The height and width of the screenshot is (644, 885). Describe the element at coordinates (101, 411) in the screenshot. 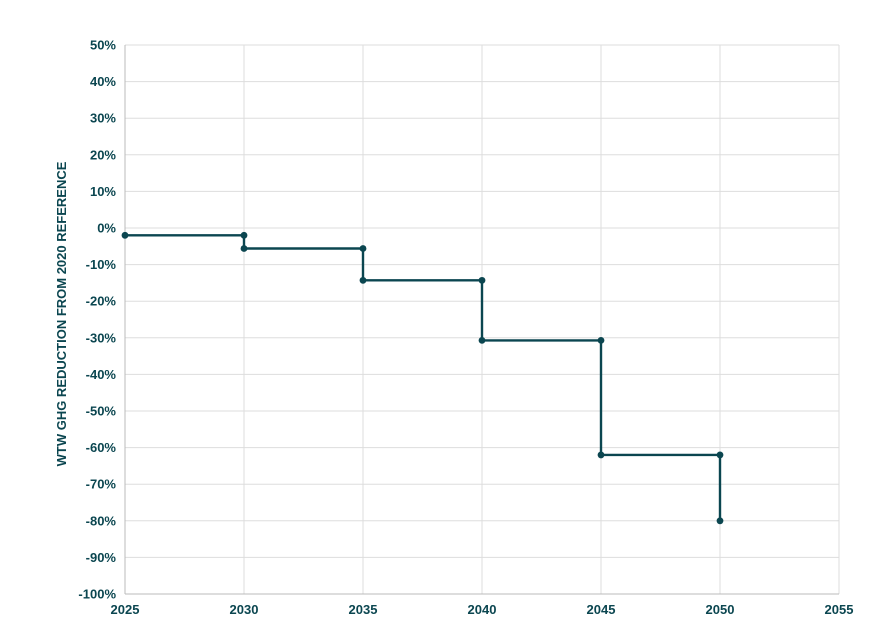

I see `y-tick-label: -50%` at that location.